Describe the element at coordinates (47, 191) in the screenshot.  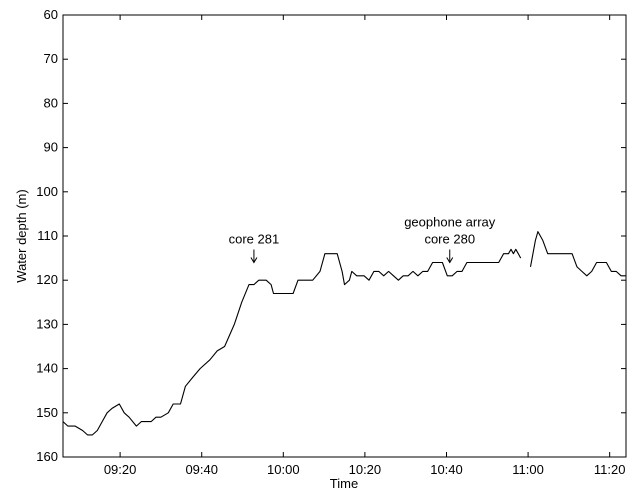
I see `y-tick-label: 100` at that location.